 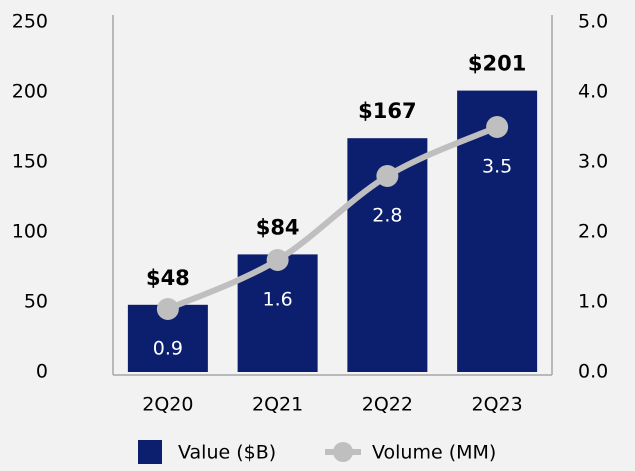 What do you see at coordinates (278, 300) in the screenshot?
I see `line-value-label: 1.6` at bounding box center [278, 300].